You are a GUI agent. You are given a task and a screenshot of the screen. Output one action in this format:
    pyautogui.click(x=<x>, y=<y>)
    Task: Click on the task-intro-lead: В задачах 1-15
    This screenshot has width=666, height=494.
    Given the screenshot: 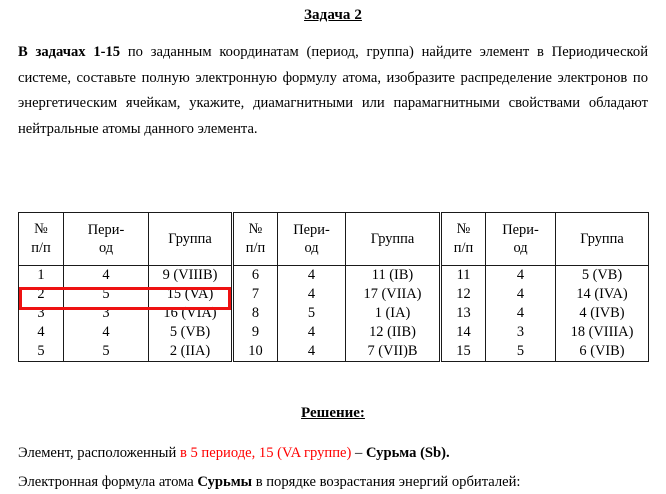 What is the action you would take?
    pyautogui.click(x=69, y=52)
    